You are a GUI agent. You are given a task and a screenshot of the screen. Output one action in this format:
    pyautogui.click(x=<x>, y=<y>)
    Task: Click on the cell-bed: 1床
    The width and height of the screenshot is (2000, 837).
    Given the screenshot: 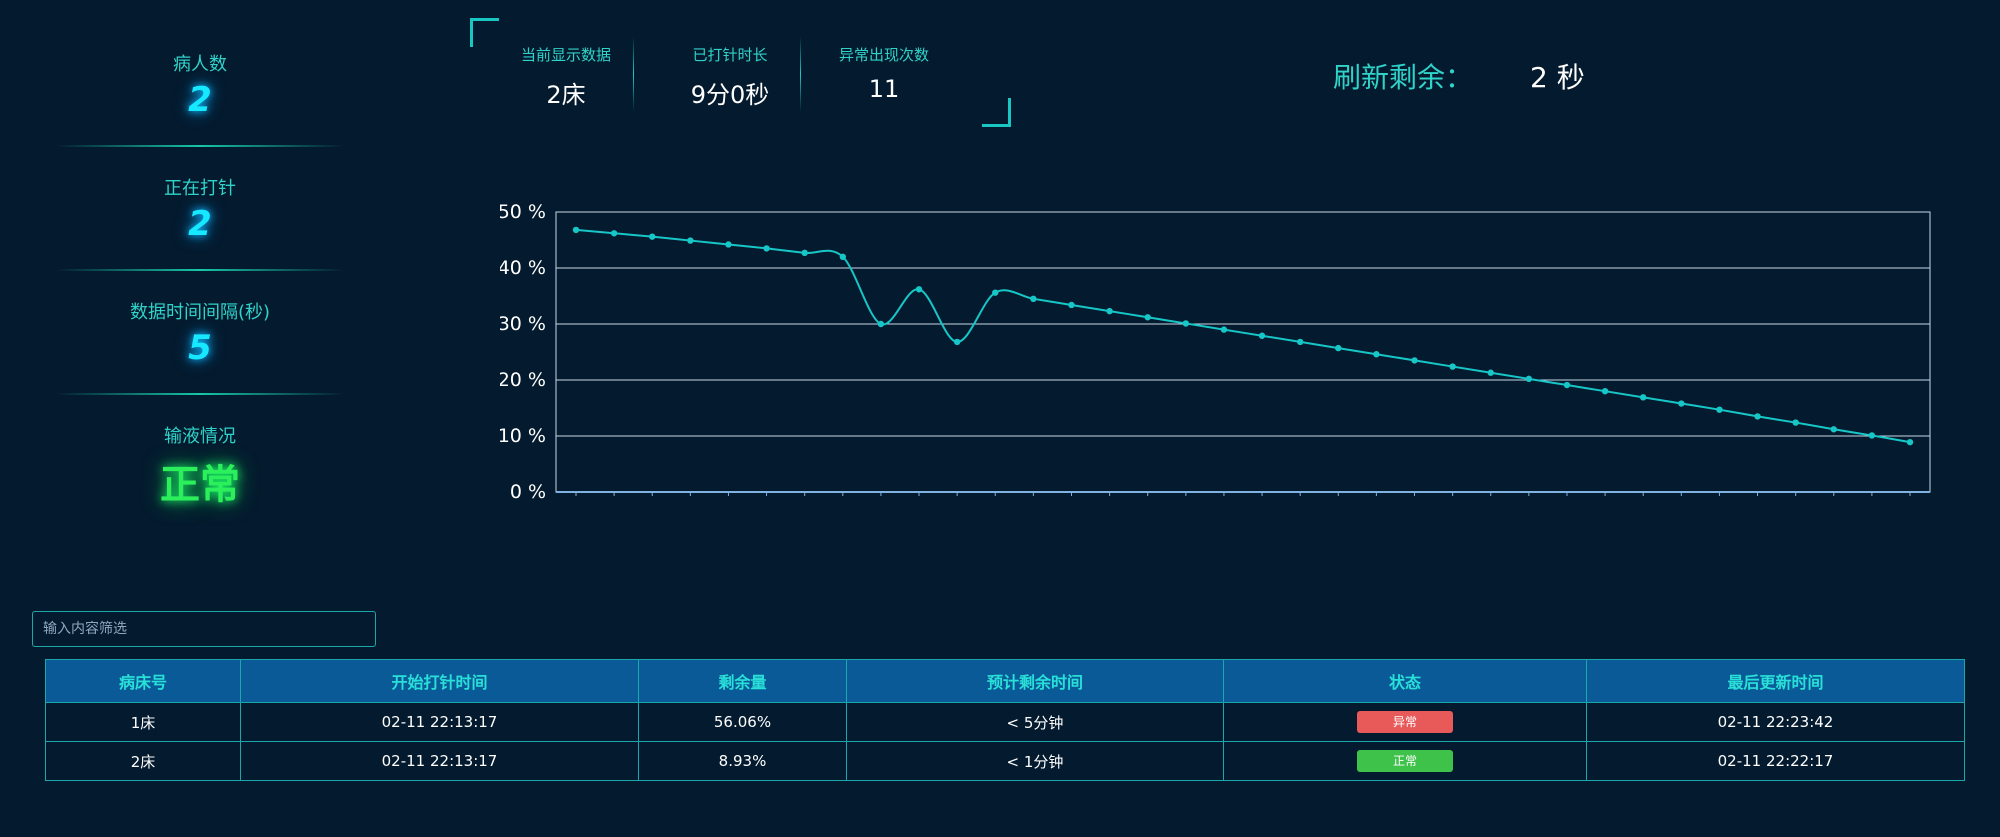 What is the action you would take?
    pyautogui.click(x=143, y=722)
    